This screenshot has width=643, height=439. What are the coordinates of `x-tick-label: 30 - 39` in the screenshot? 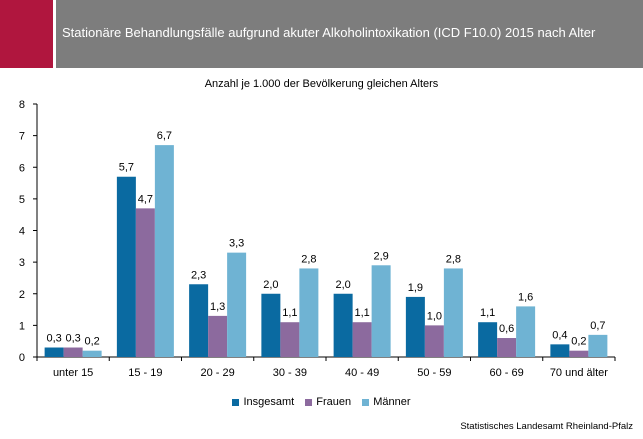 It's located at (290, 373).